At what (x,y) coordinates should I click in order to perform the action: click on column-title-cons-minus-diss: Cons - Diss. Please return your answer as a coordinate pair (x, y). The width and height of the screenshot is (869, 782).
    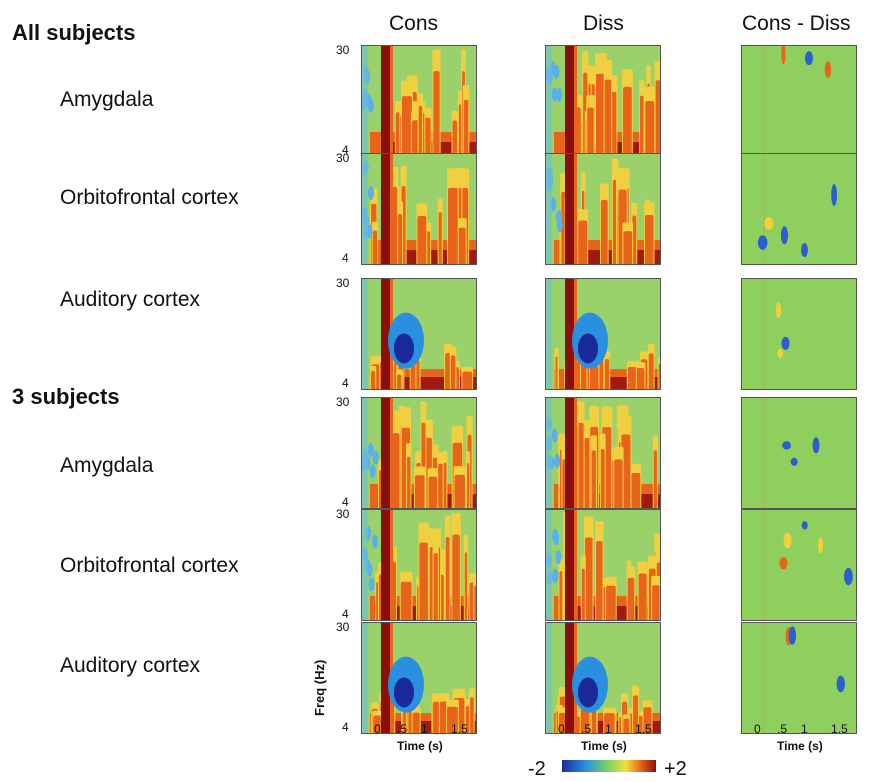
    Looking at the image, I should click on (796, 23).